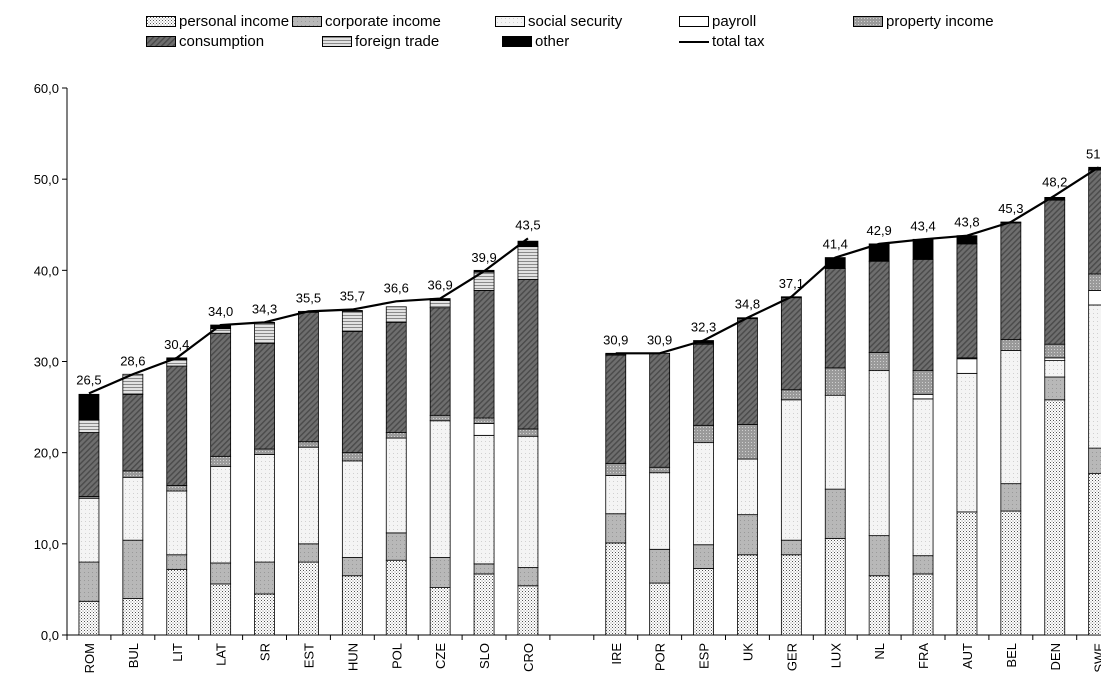 This screenshot has height=682, width=1101. What do you see at coordinates (221, 654) in the screenshot?
I see `x-tick-label: LAT` at bounding box center [221, 654].